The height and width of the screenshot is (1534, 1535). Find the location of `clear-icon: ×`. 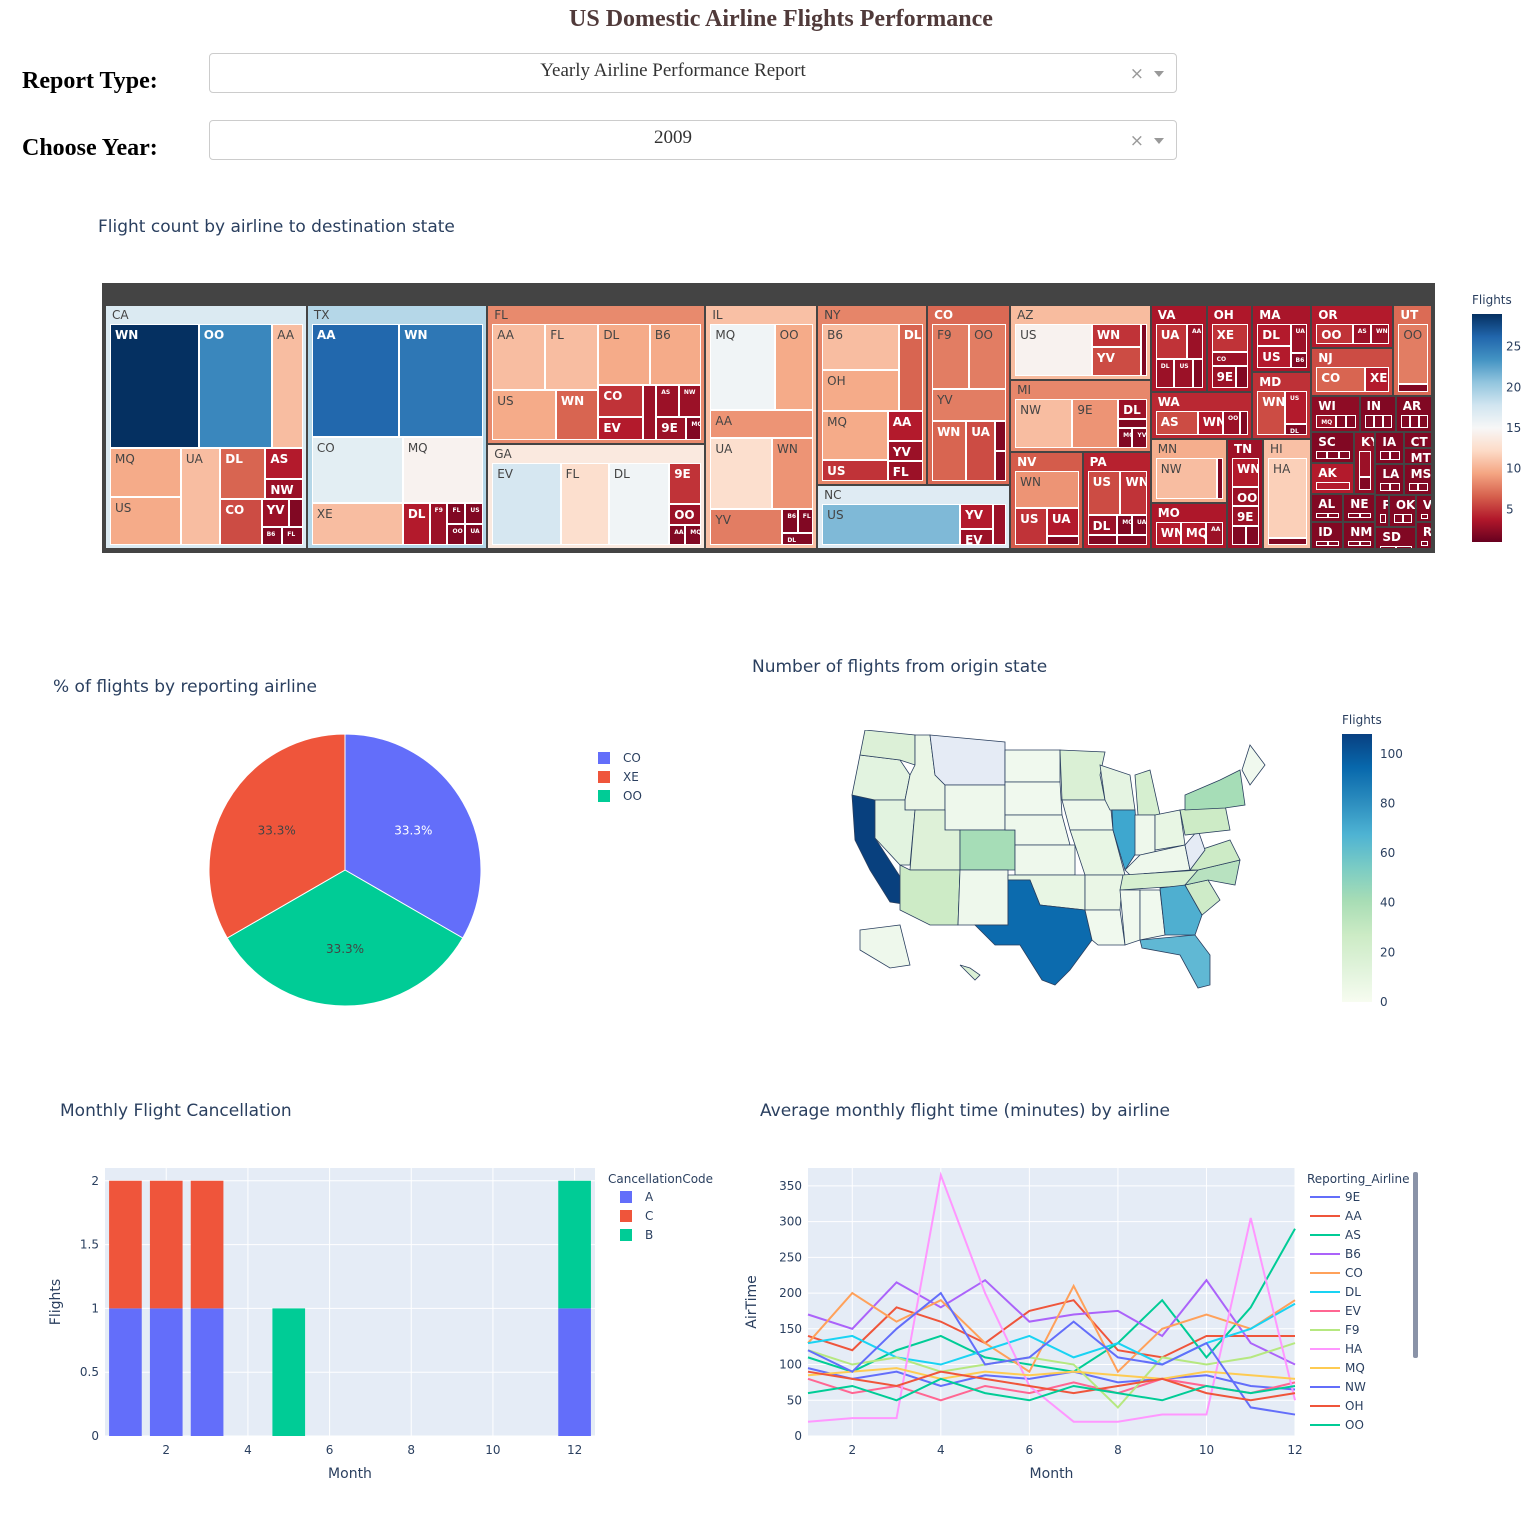

clear-icon: × is located at coordinates (1136, 74).